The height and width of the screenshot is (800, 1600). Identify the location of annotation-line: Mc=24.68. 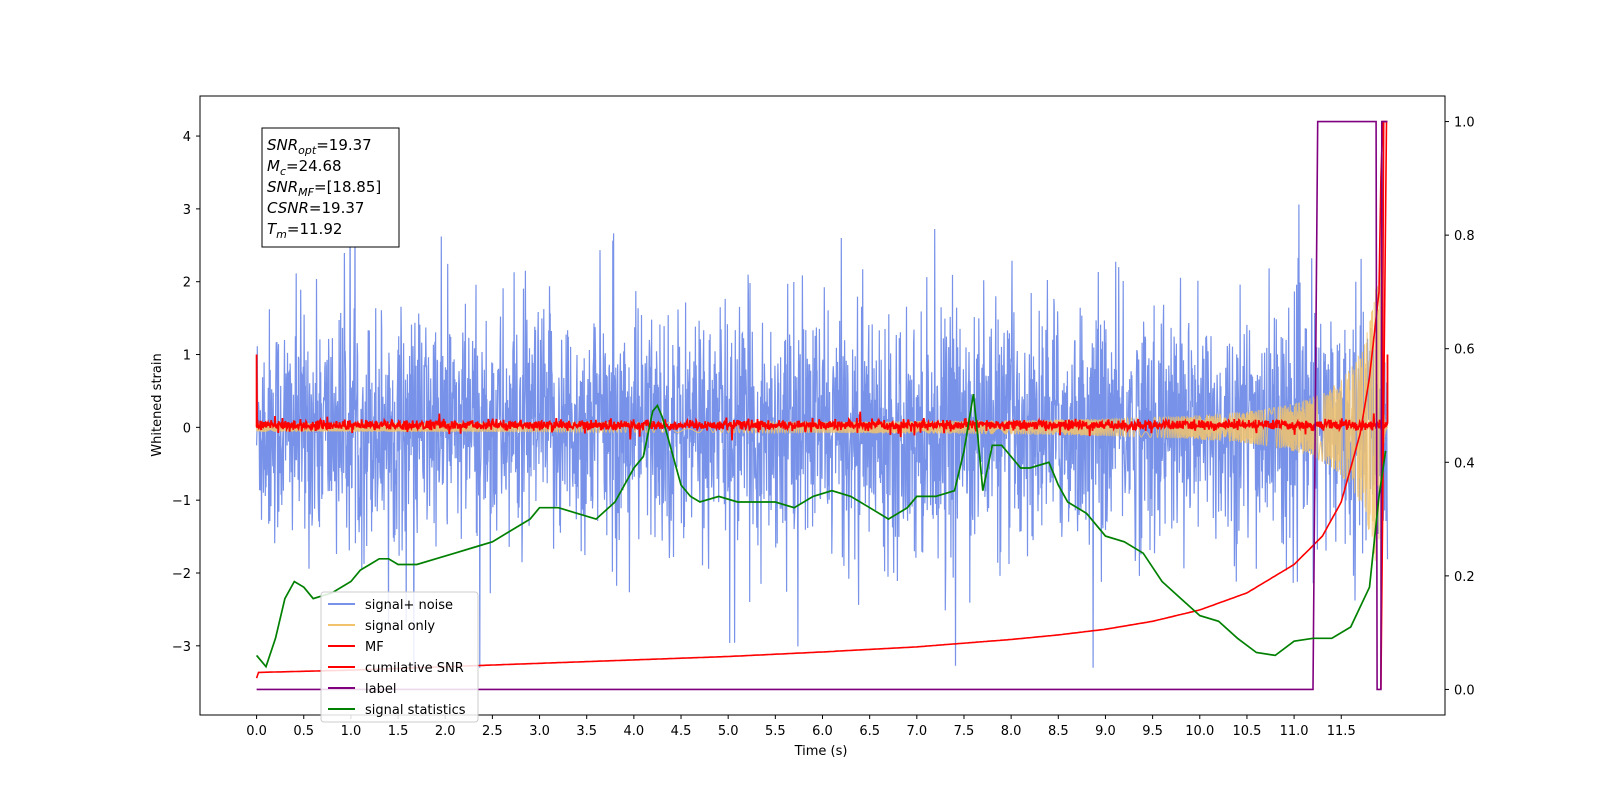
(304, 167).